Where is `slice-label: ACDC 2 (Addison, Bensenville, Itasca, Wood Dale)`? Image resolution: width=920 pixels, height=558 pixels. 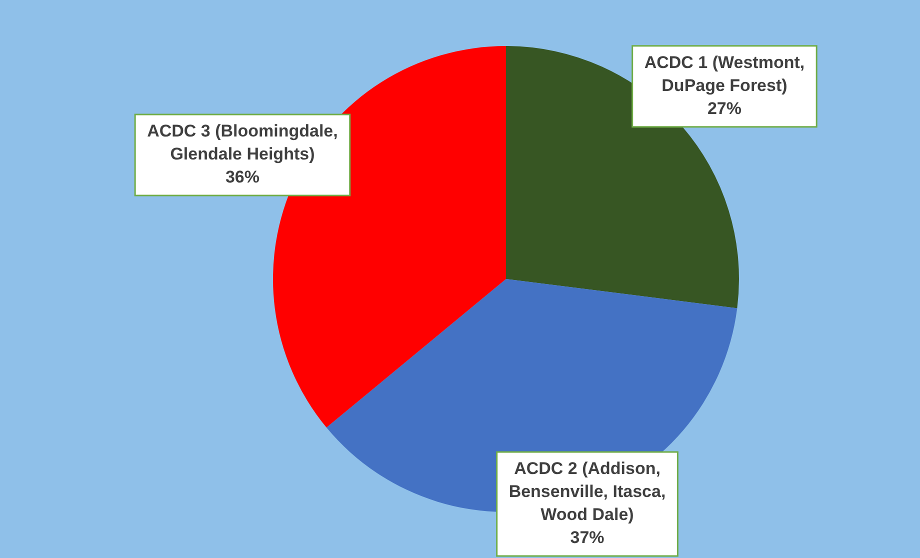
slice-label: ACDC 2 (Addison, Bensenville, Itasca, Wood Dale) is located at coordinates (587, 491).